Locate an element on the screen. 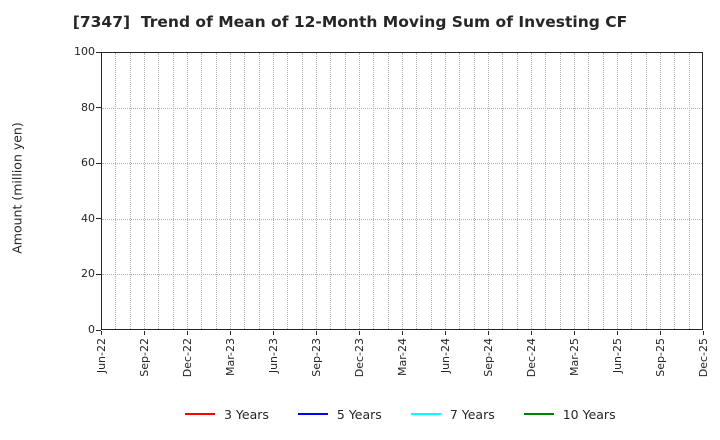 The width and height of the screenshot is (720, 440). x-tick-label-text: Dec-22 is located at coordinates (187, 358).